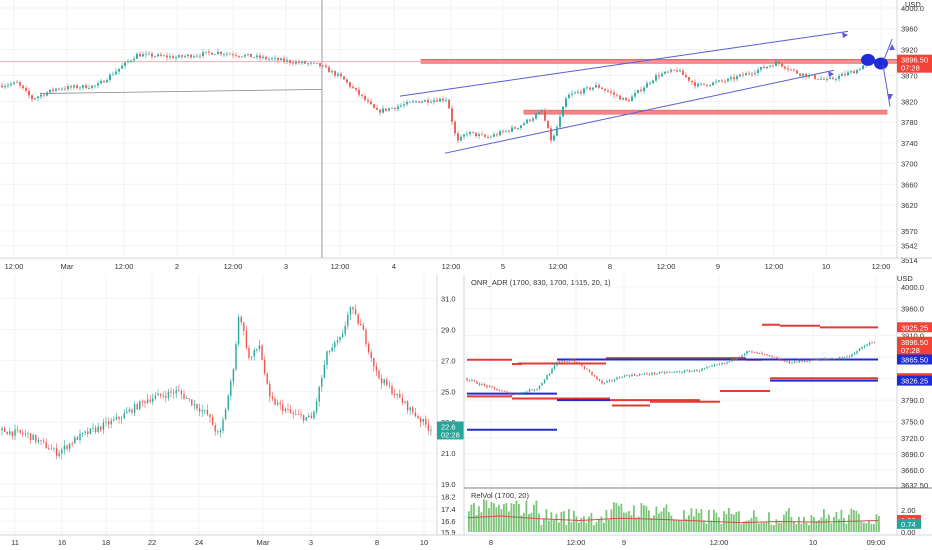  Describe the element at coordinates (914, 342) in the screenshot. I see `br-last-price-label: 3896.50` at that location.